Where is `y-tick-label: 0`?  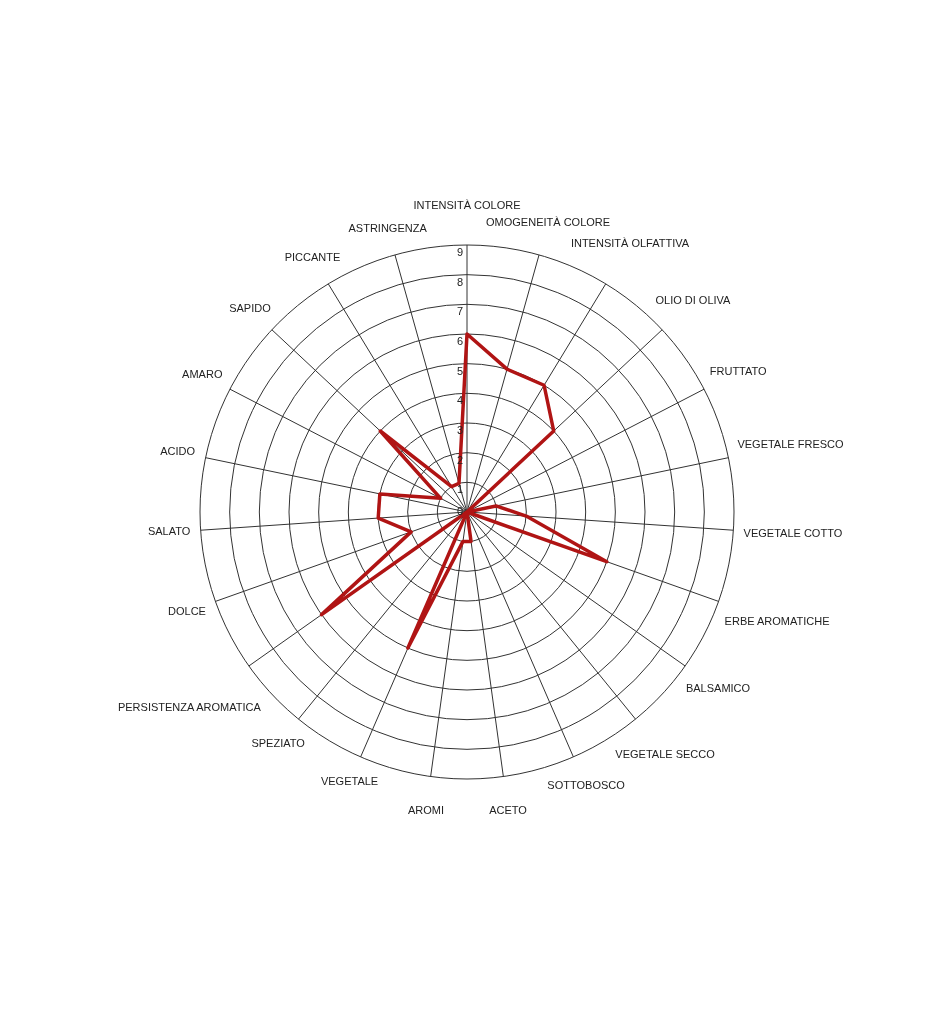 y-tick-label: 0 is located at coordinates (459, 511).